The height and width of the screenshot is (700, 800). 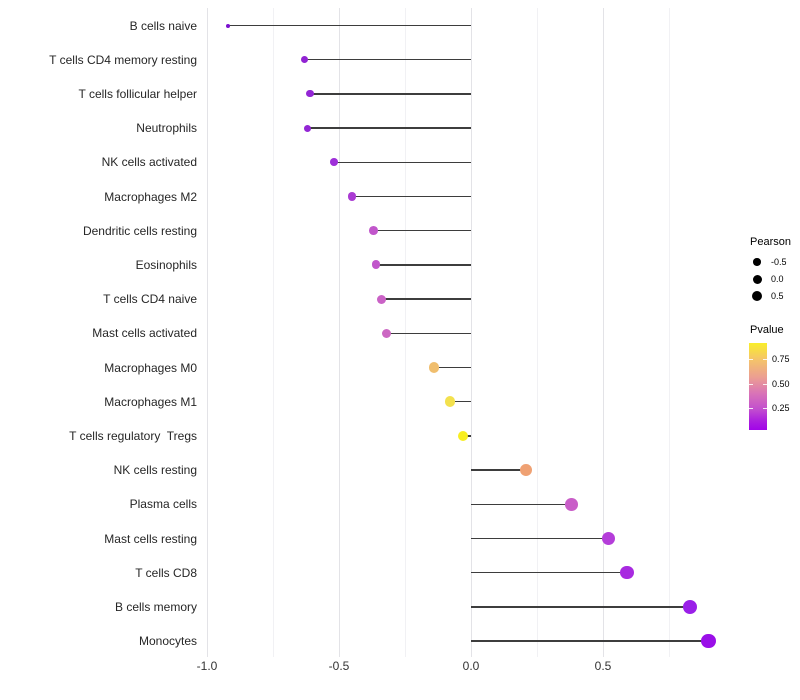 What do you see at coordinates (758, 386) in the screenshot?
I see `pvalue-colorbar` at bounding box center [758, 386].